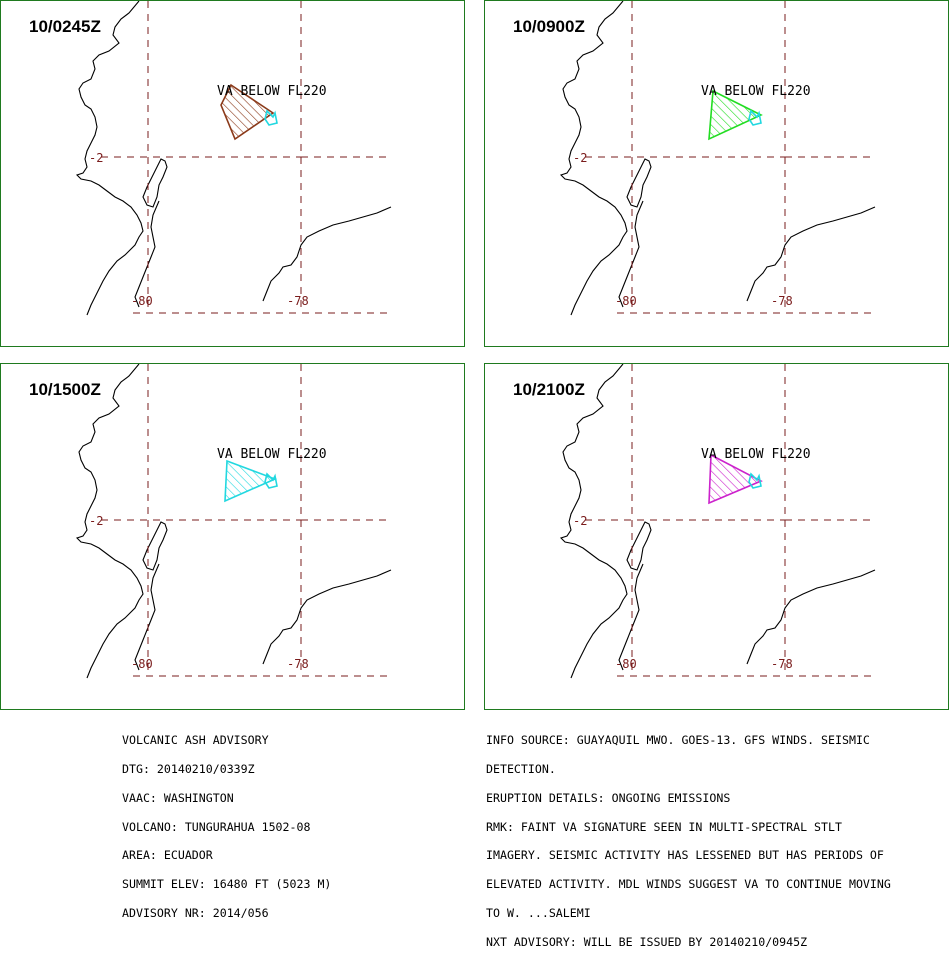  Describe the element at coordinates (549, 26) in the screenshot. I see `panel-time-label: 10/0900Z` at that location.